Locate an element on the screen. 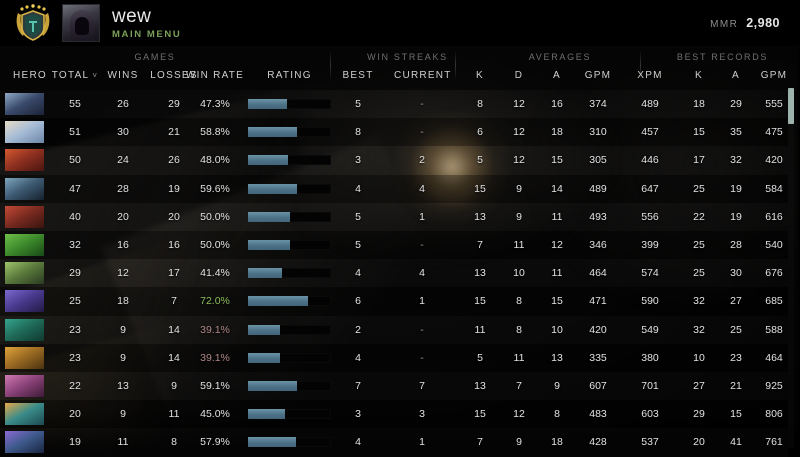  column-header-label: GPM is located at coordinates (774, 75).